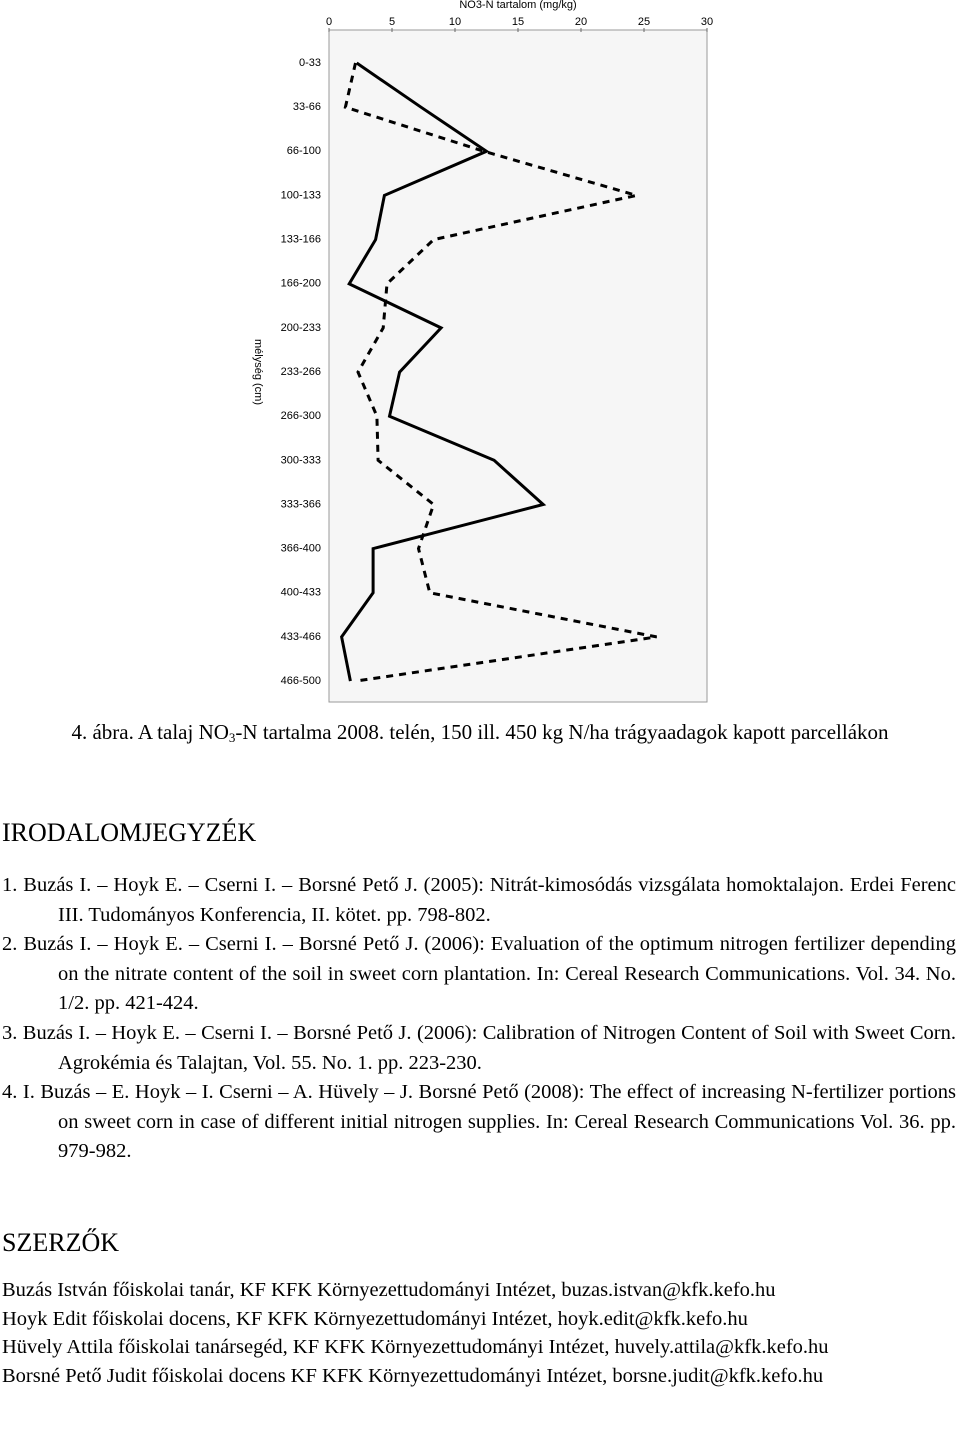  Describe the element at coordinates (581, 22) in the screenshot. I see `x-tick-label: 20` at that location.